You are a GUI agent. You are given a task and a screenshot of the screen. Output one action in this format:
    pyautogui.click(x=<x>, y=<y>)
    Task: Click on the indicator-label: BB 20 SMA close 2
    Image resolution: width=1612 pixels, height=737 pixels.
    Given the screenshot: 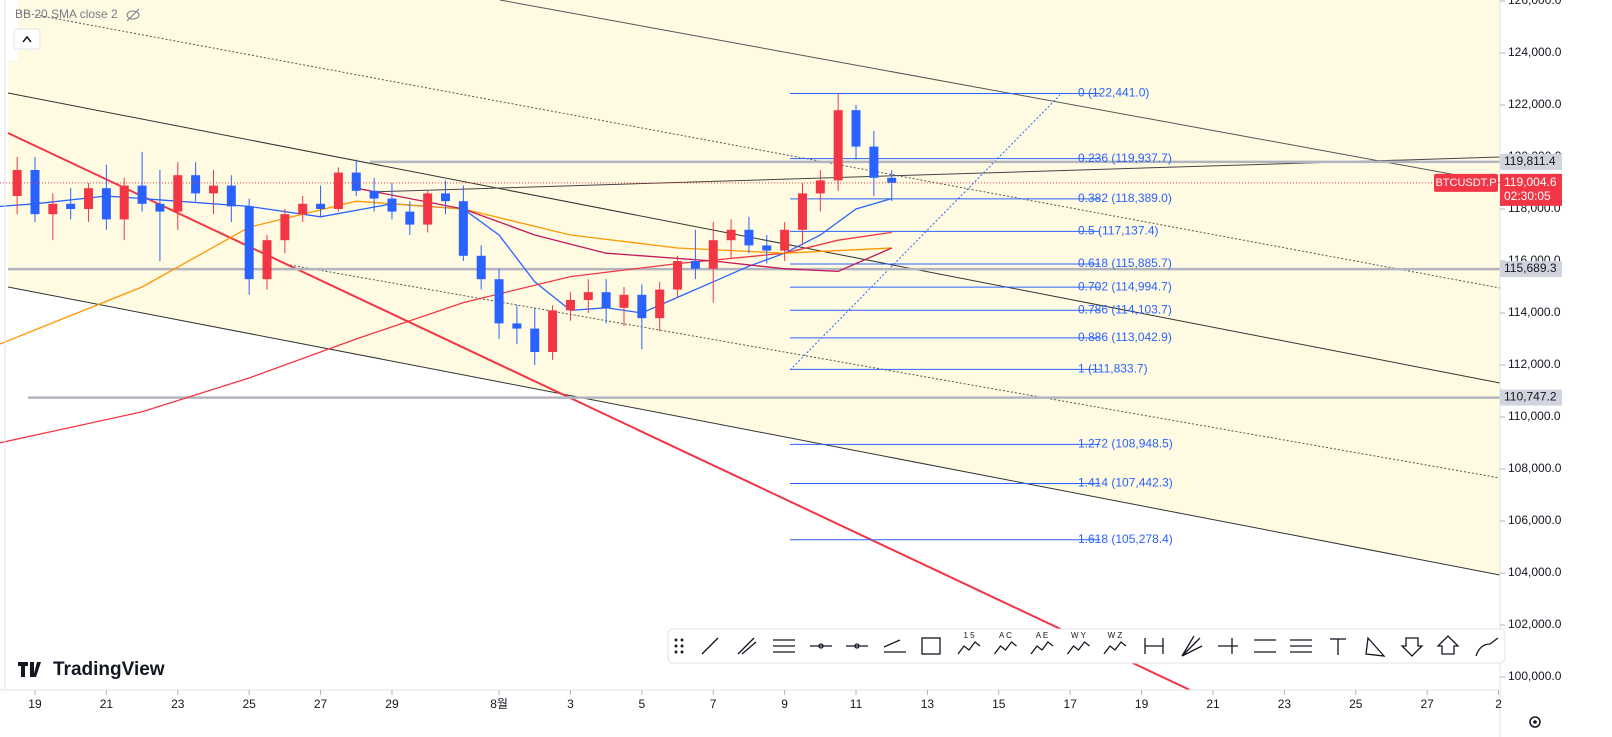 What is the action you would take?
    pyautogui.click(x=66, y=14)
    